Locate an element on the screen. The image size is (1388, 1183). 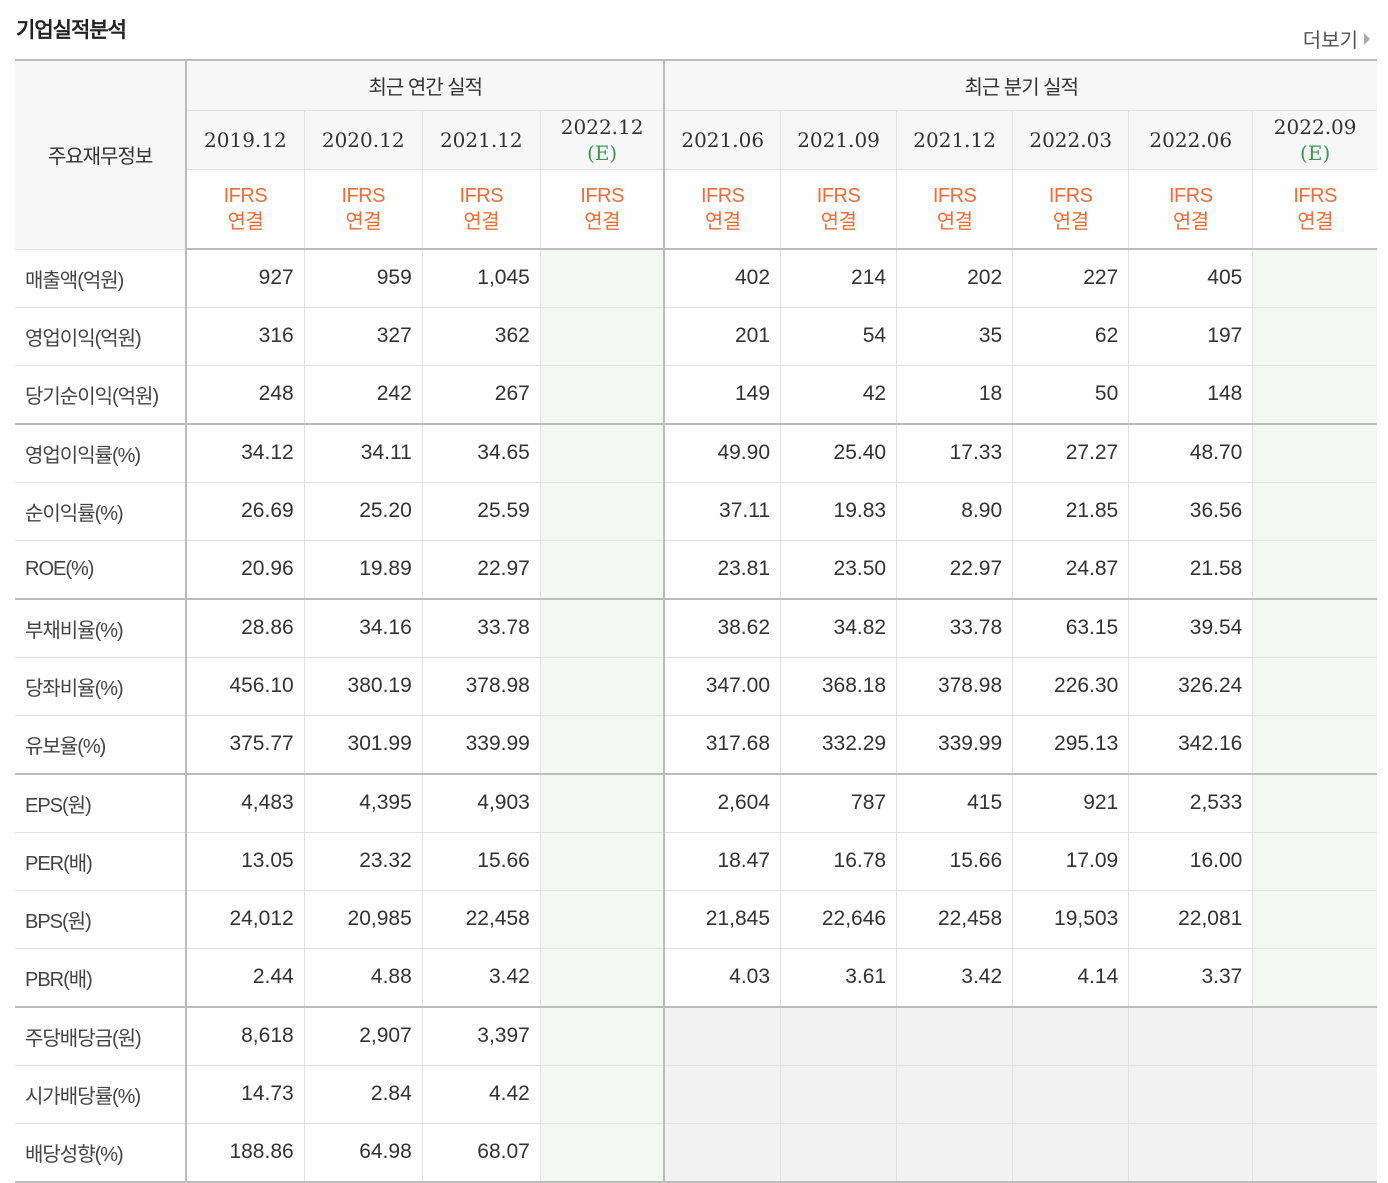
quarter-value-cell: 27.27 is located at coordinates (1070, 452).